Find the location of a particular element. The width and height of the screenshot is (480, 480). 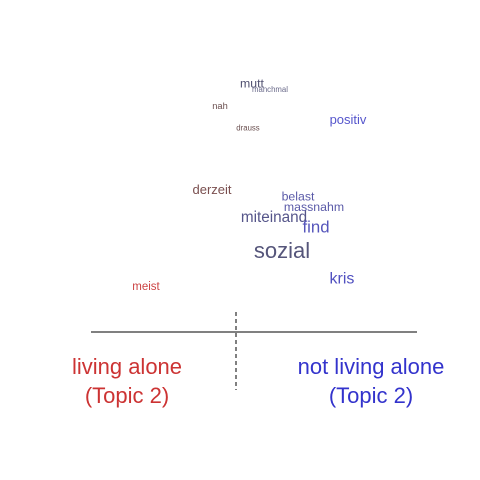

word-label-find: find is located at coordinates (315, 227).